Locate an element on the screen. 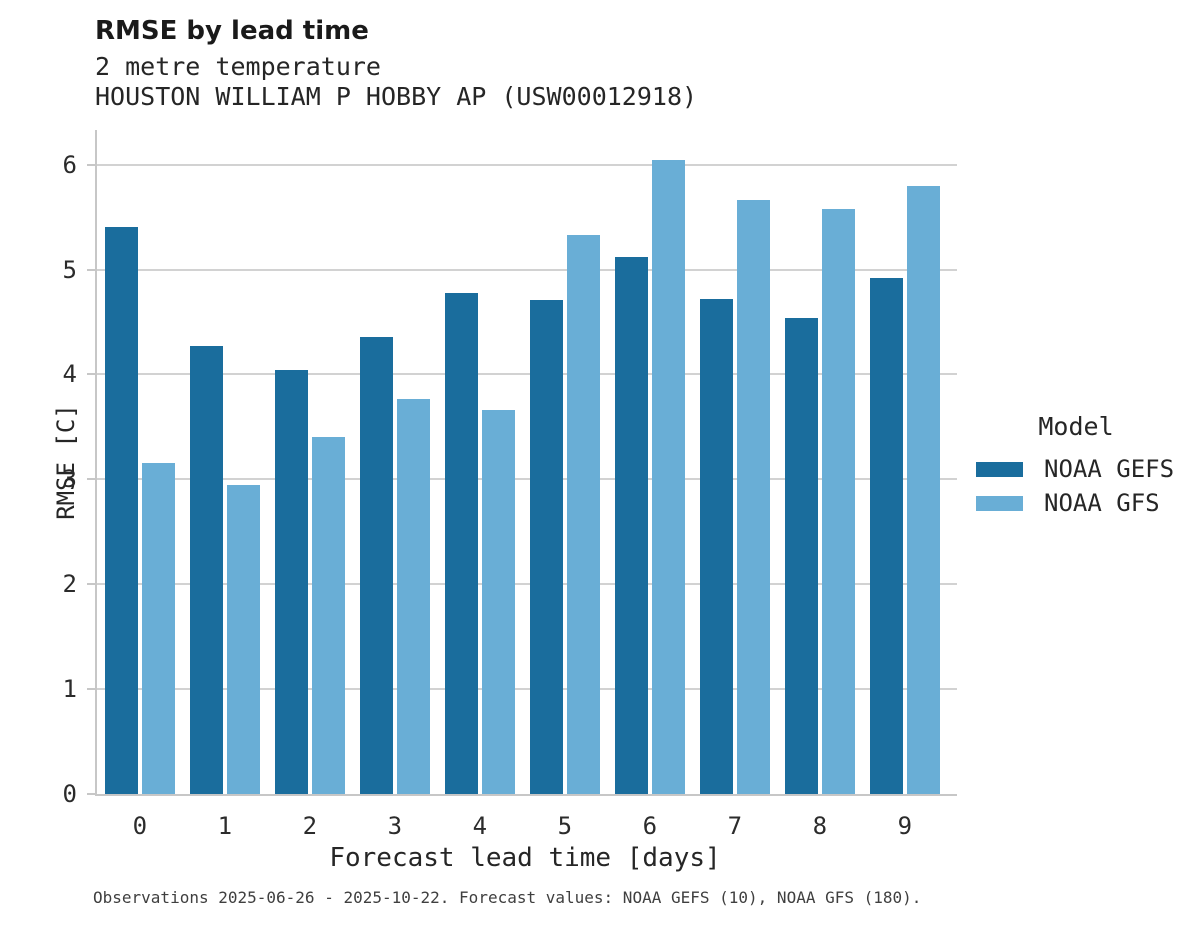  chart-subtitle-variable: 2 metre temperature is located at coordinates (238, 66).